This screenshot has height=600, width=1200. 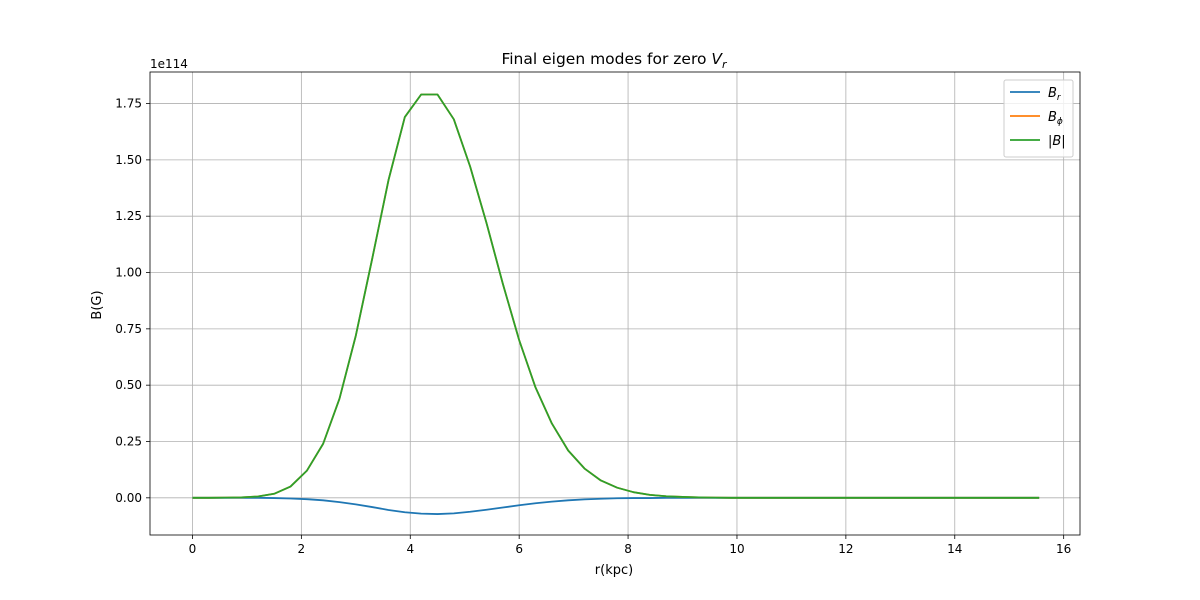 I want to click on legend-label-main: |B|, so click(x=1057, y=141).